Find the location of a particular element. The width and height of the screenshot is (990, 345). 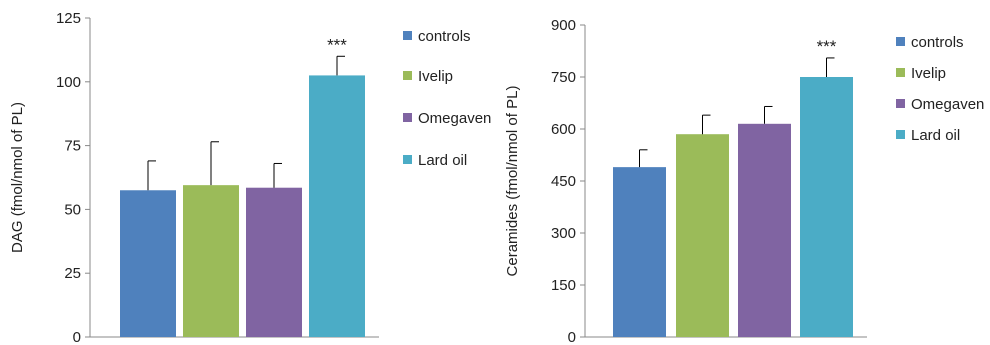

y-tick-label: 600 is located at coordinates (563, 129).